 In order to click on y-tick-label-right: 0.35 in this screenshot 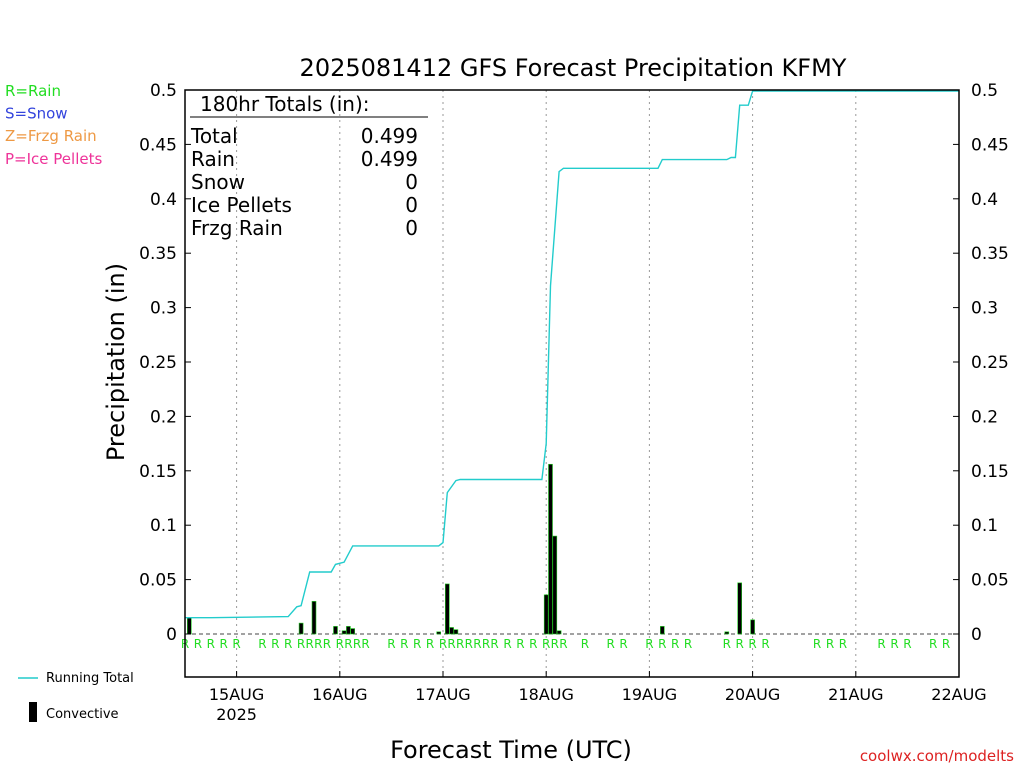, I will do `click(990, 254)`.